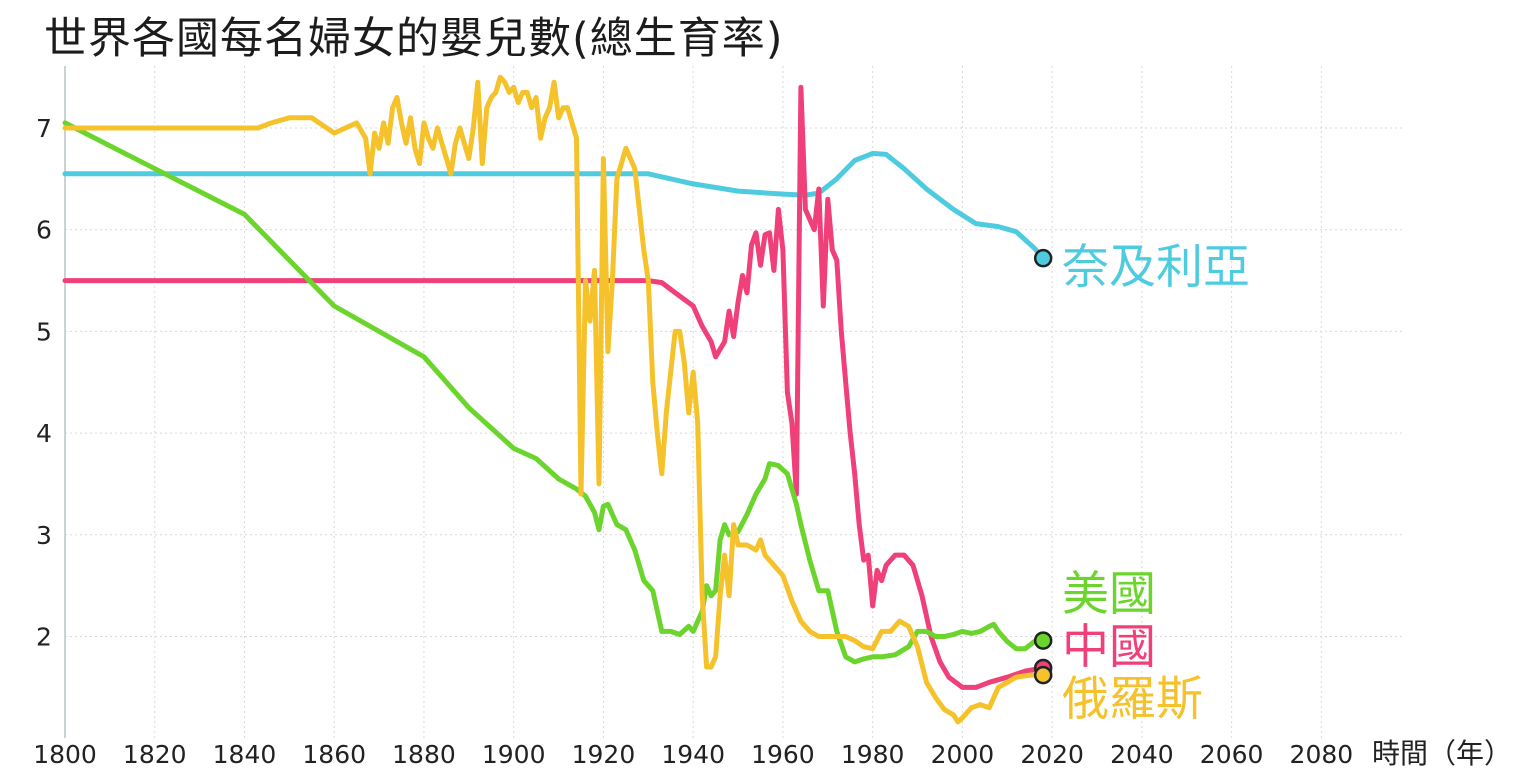 The width and height of the screenshot is (1536, 772). What do you see at coordinates (1043, 258) in the screenshot?
I see `end-marker-奈及利亞` at bounding box center [1043, 258].